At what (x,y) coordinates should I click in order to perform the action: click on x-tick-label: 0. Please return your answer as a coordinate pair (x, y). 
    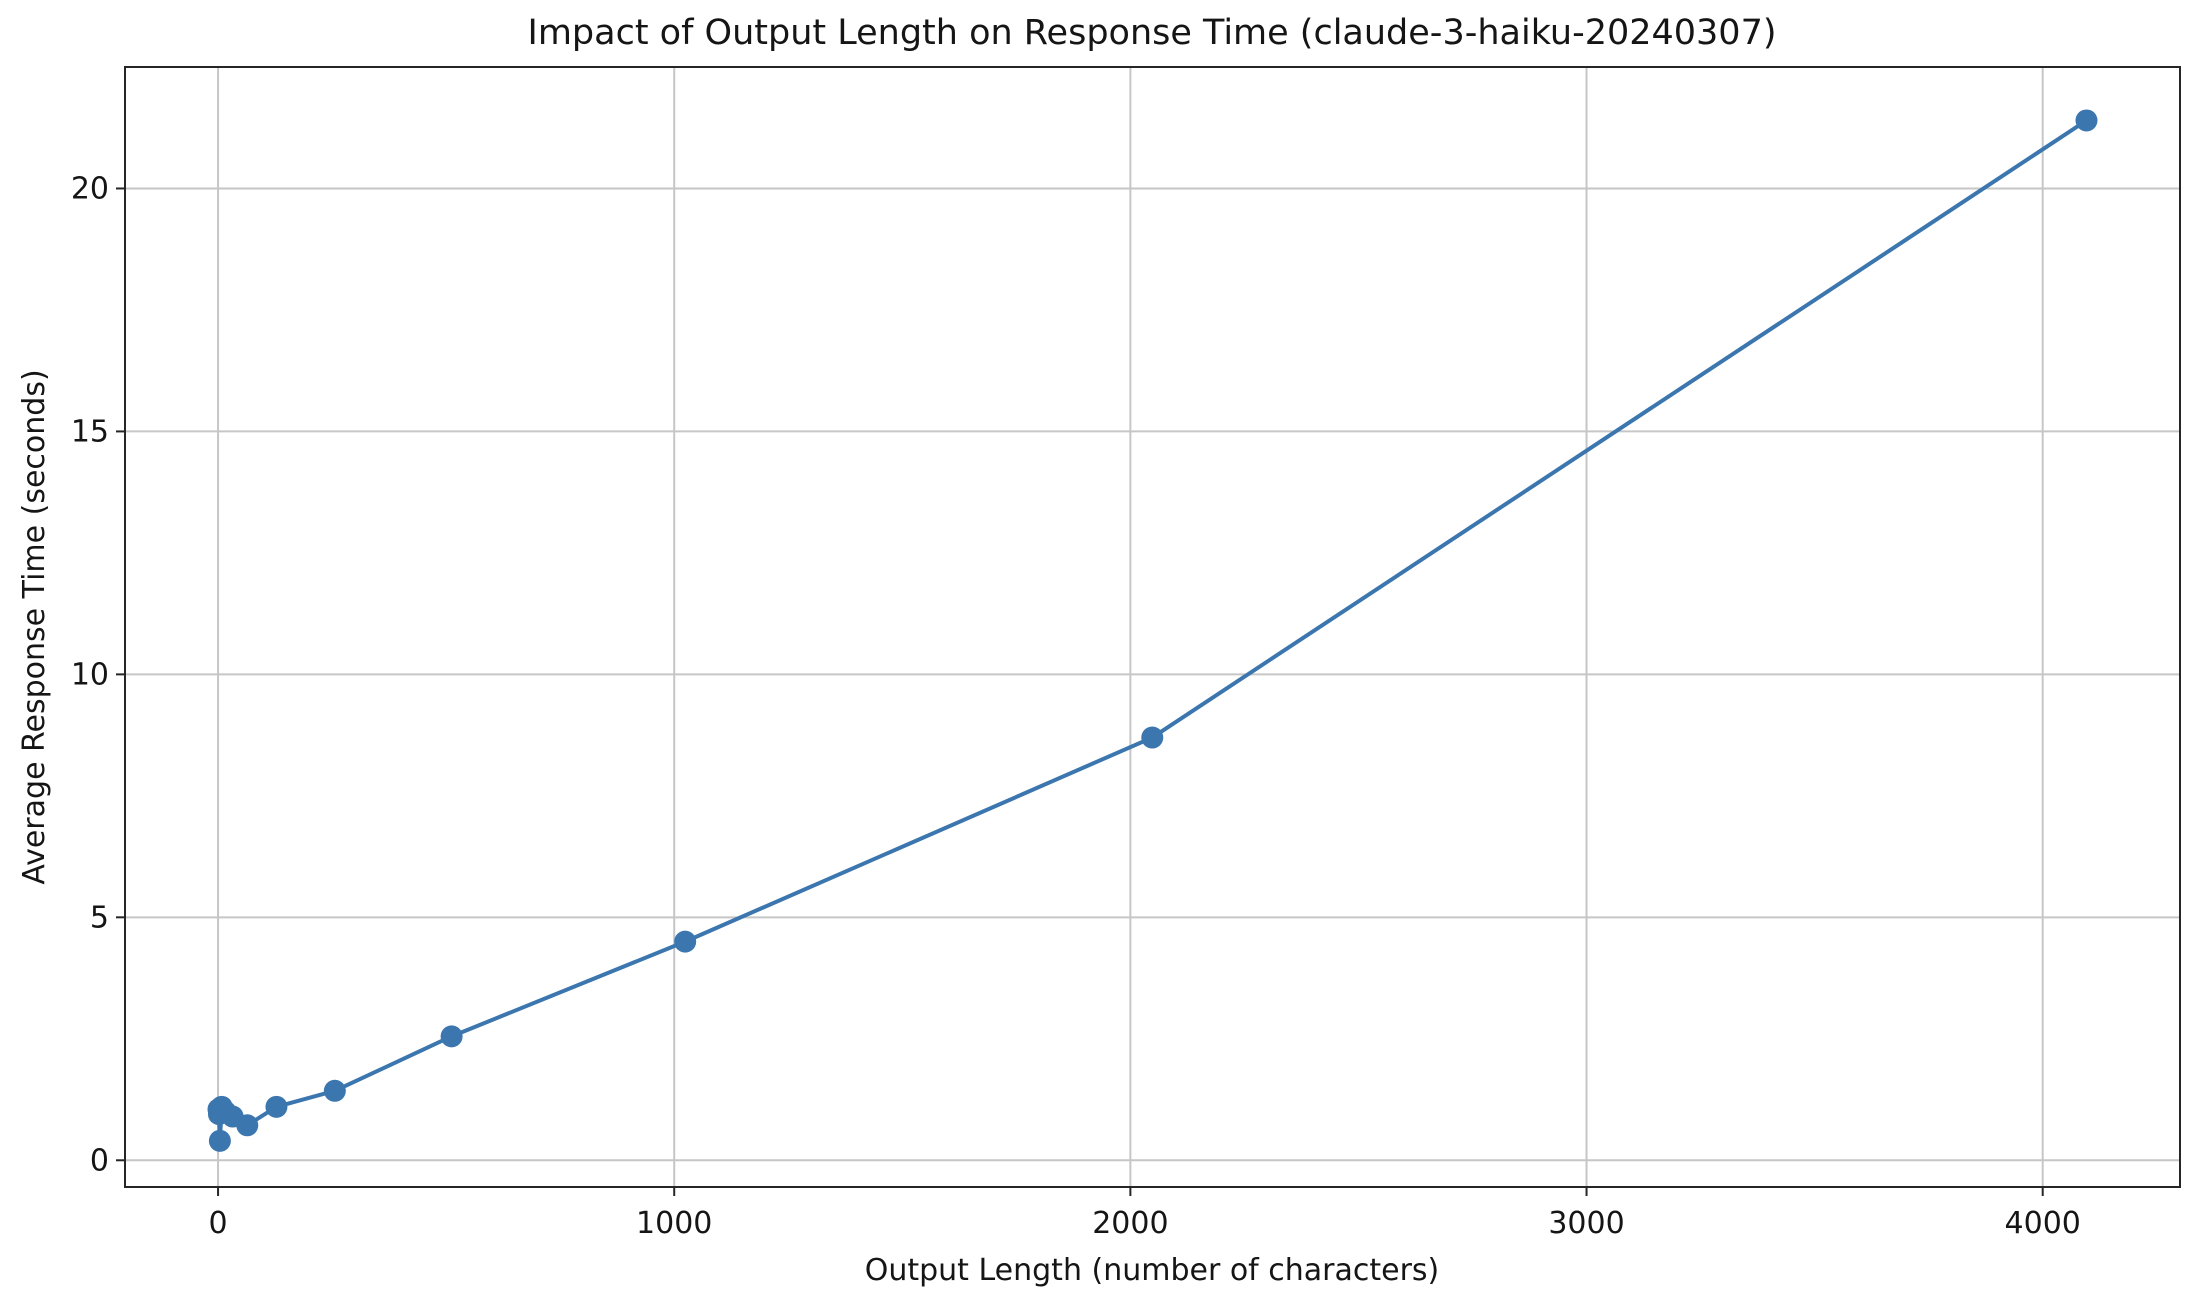
    Looking at the image, I should click on (218, 1223).